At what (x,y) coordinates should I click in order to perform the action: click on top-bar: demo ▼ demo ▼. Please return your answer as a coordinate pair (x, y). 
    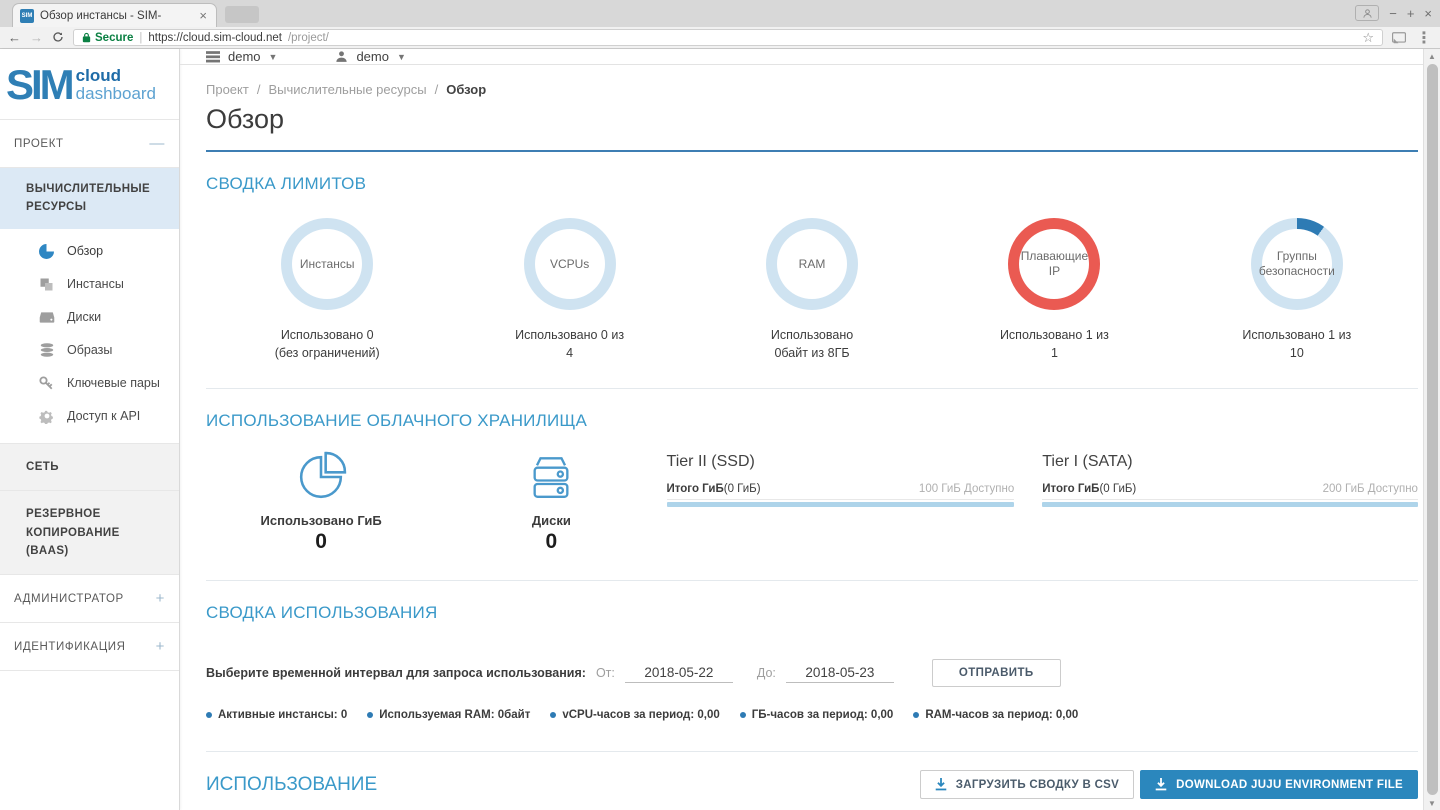
    Looking at the image, I should click on (810, 57).